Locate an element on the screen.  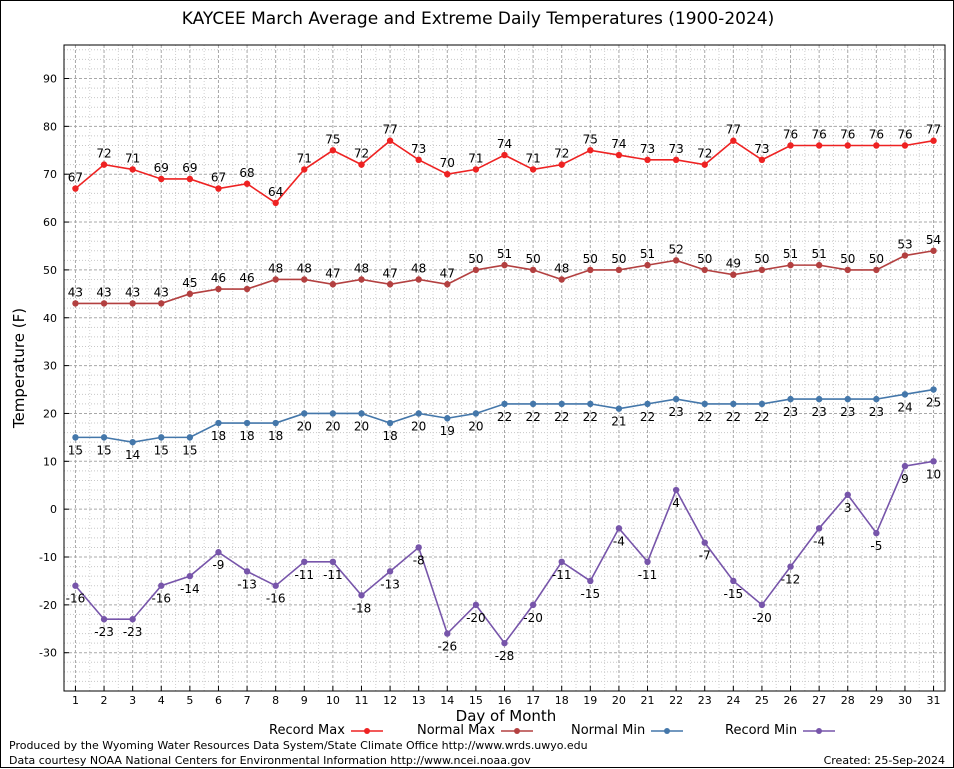
x-tick-label: 19 is located at coordinates (590, 700).